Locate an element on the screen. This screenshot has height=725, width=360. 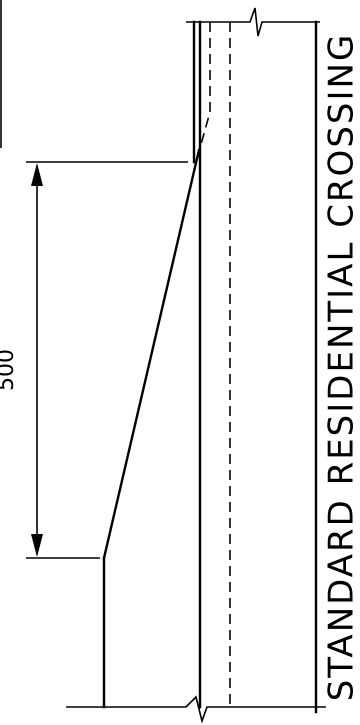
top-break-line is located at coordinates (253, 22).